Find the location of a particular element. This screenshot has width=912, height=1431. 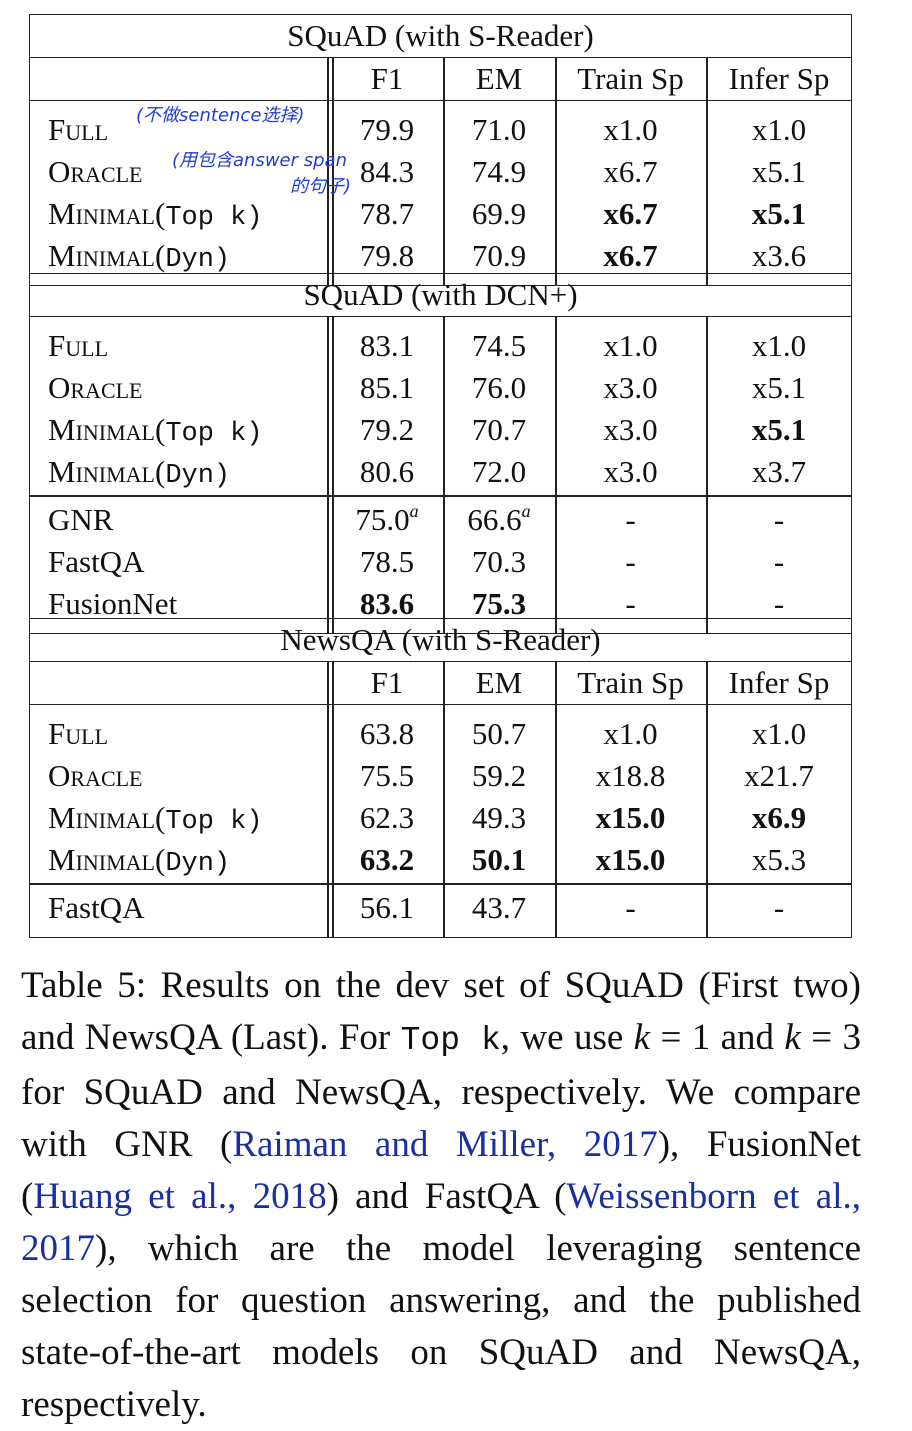

table-cell: 84.3 is located at coordinates (387, 171).